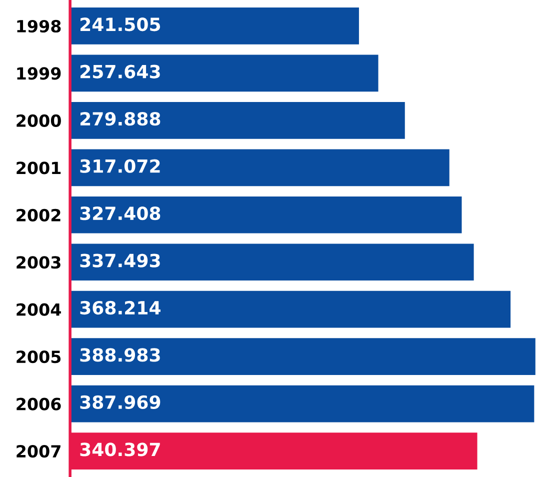  I want to click on y-tick-label: 1999, so click(39, 73).